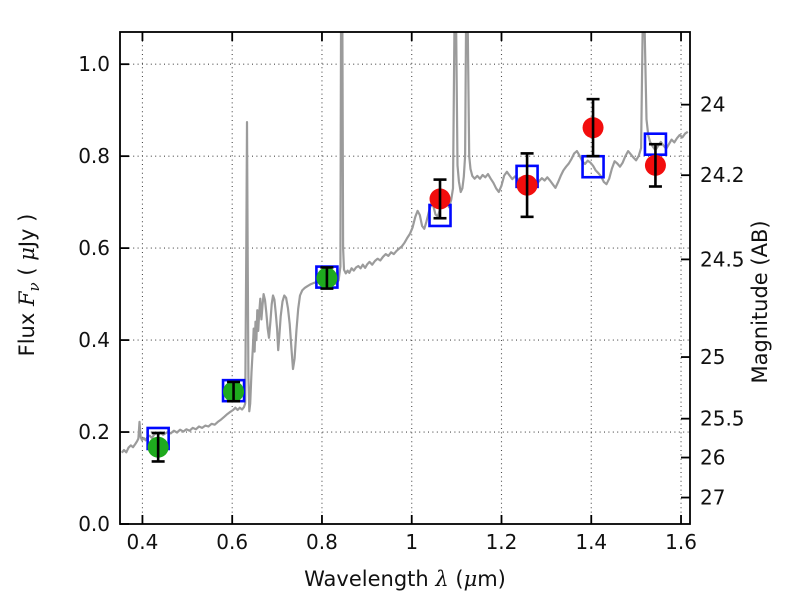 The width and height of the screenshot is (800, 600). I want to click on mag-tick-label: 25.5, so click(722, 419).